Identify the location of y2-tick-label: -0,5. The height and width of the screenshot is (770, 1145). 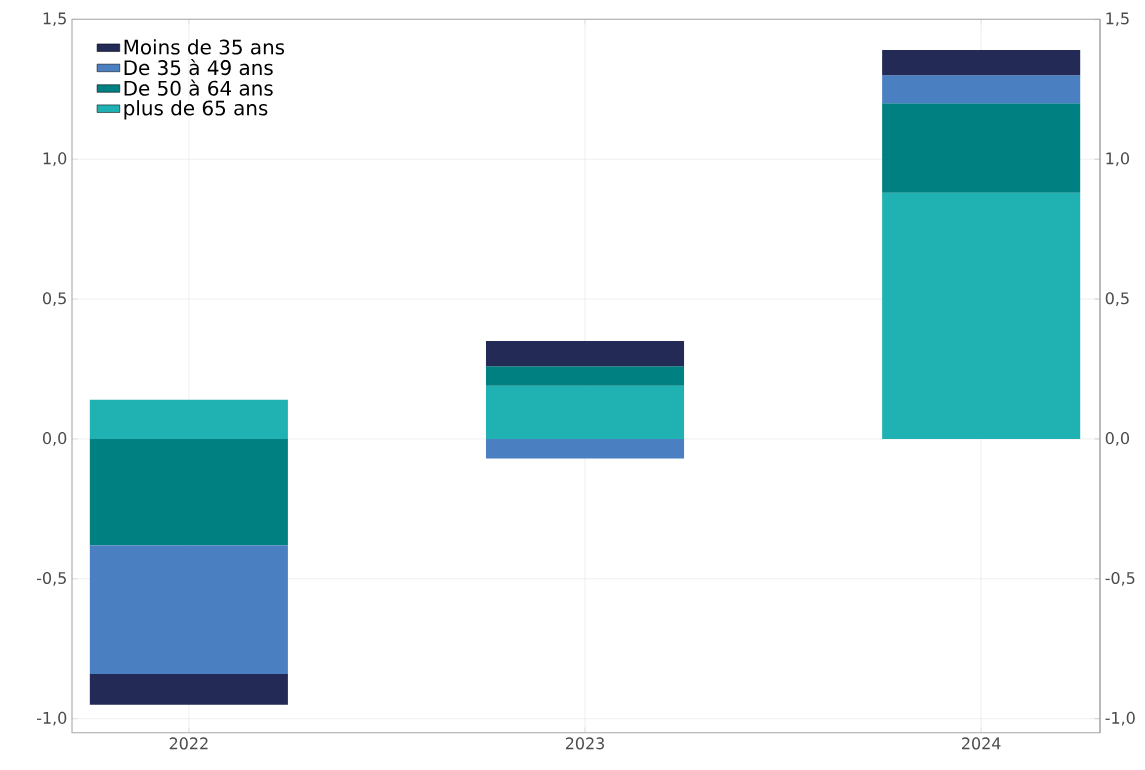
(1120, 578).